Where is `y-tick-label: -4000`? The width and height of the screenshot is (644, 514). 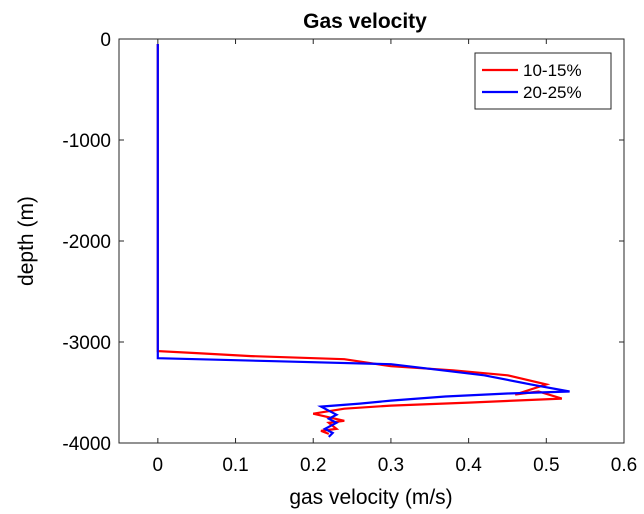 y-tick-label: -4000 is located at coordinates (86, 444).